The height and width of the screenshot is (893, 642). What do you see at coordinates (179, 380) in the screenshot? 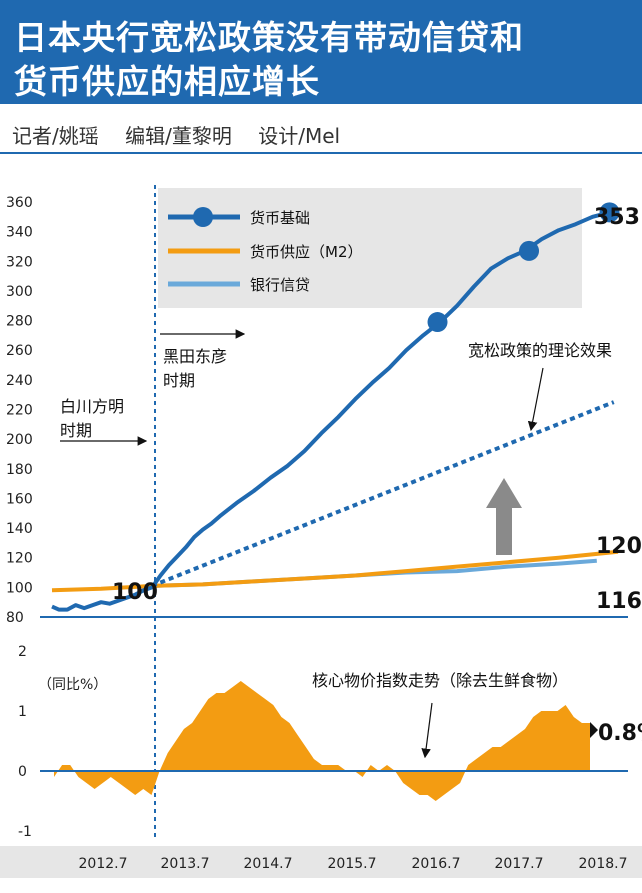
I see `kuroda-label-line2: 时期` at bounding box center [179, 380].